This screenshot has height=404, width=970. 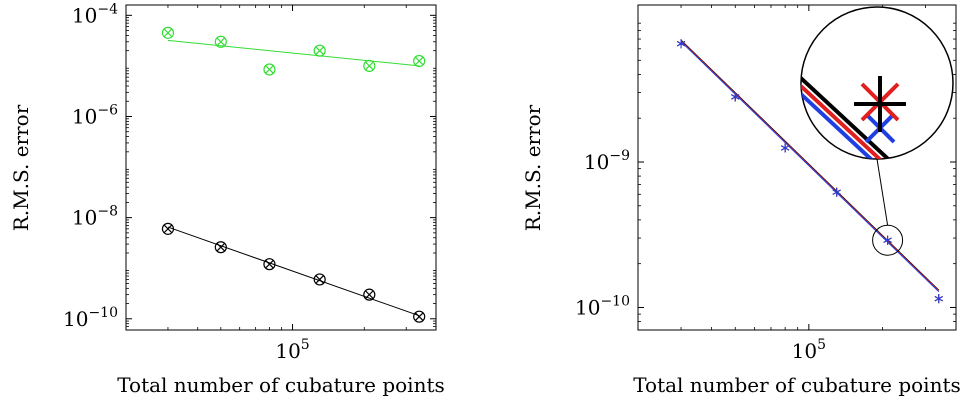 I want to click on zoom-connector-line, so click(x=882, y=192).